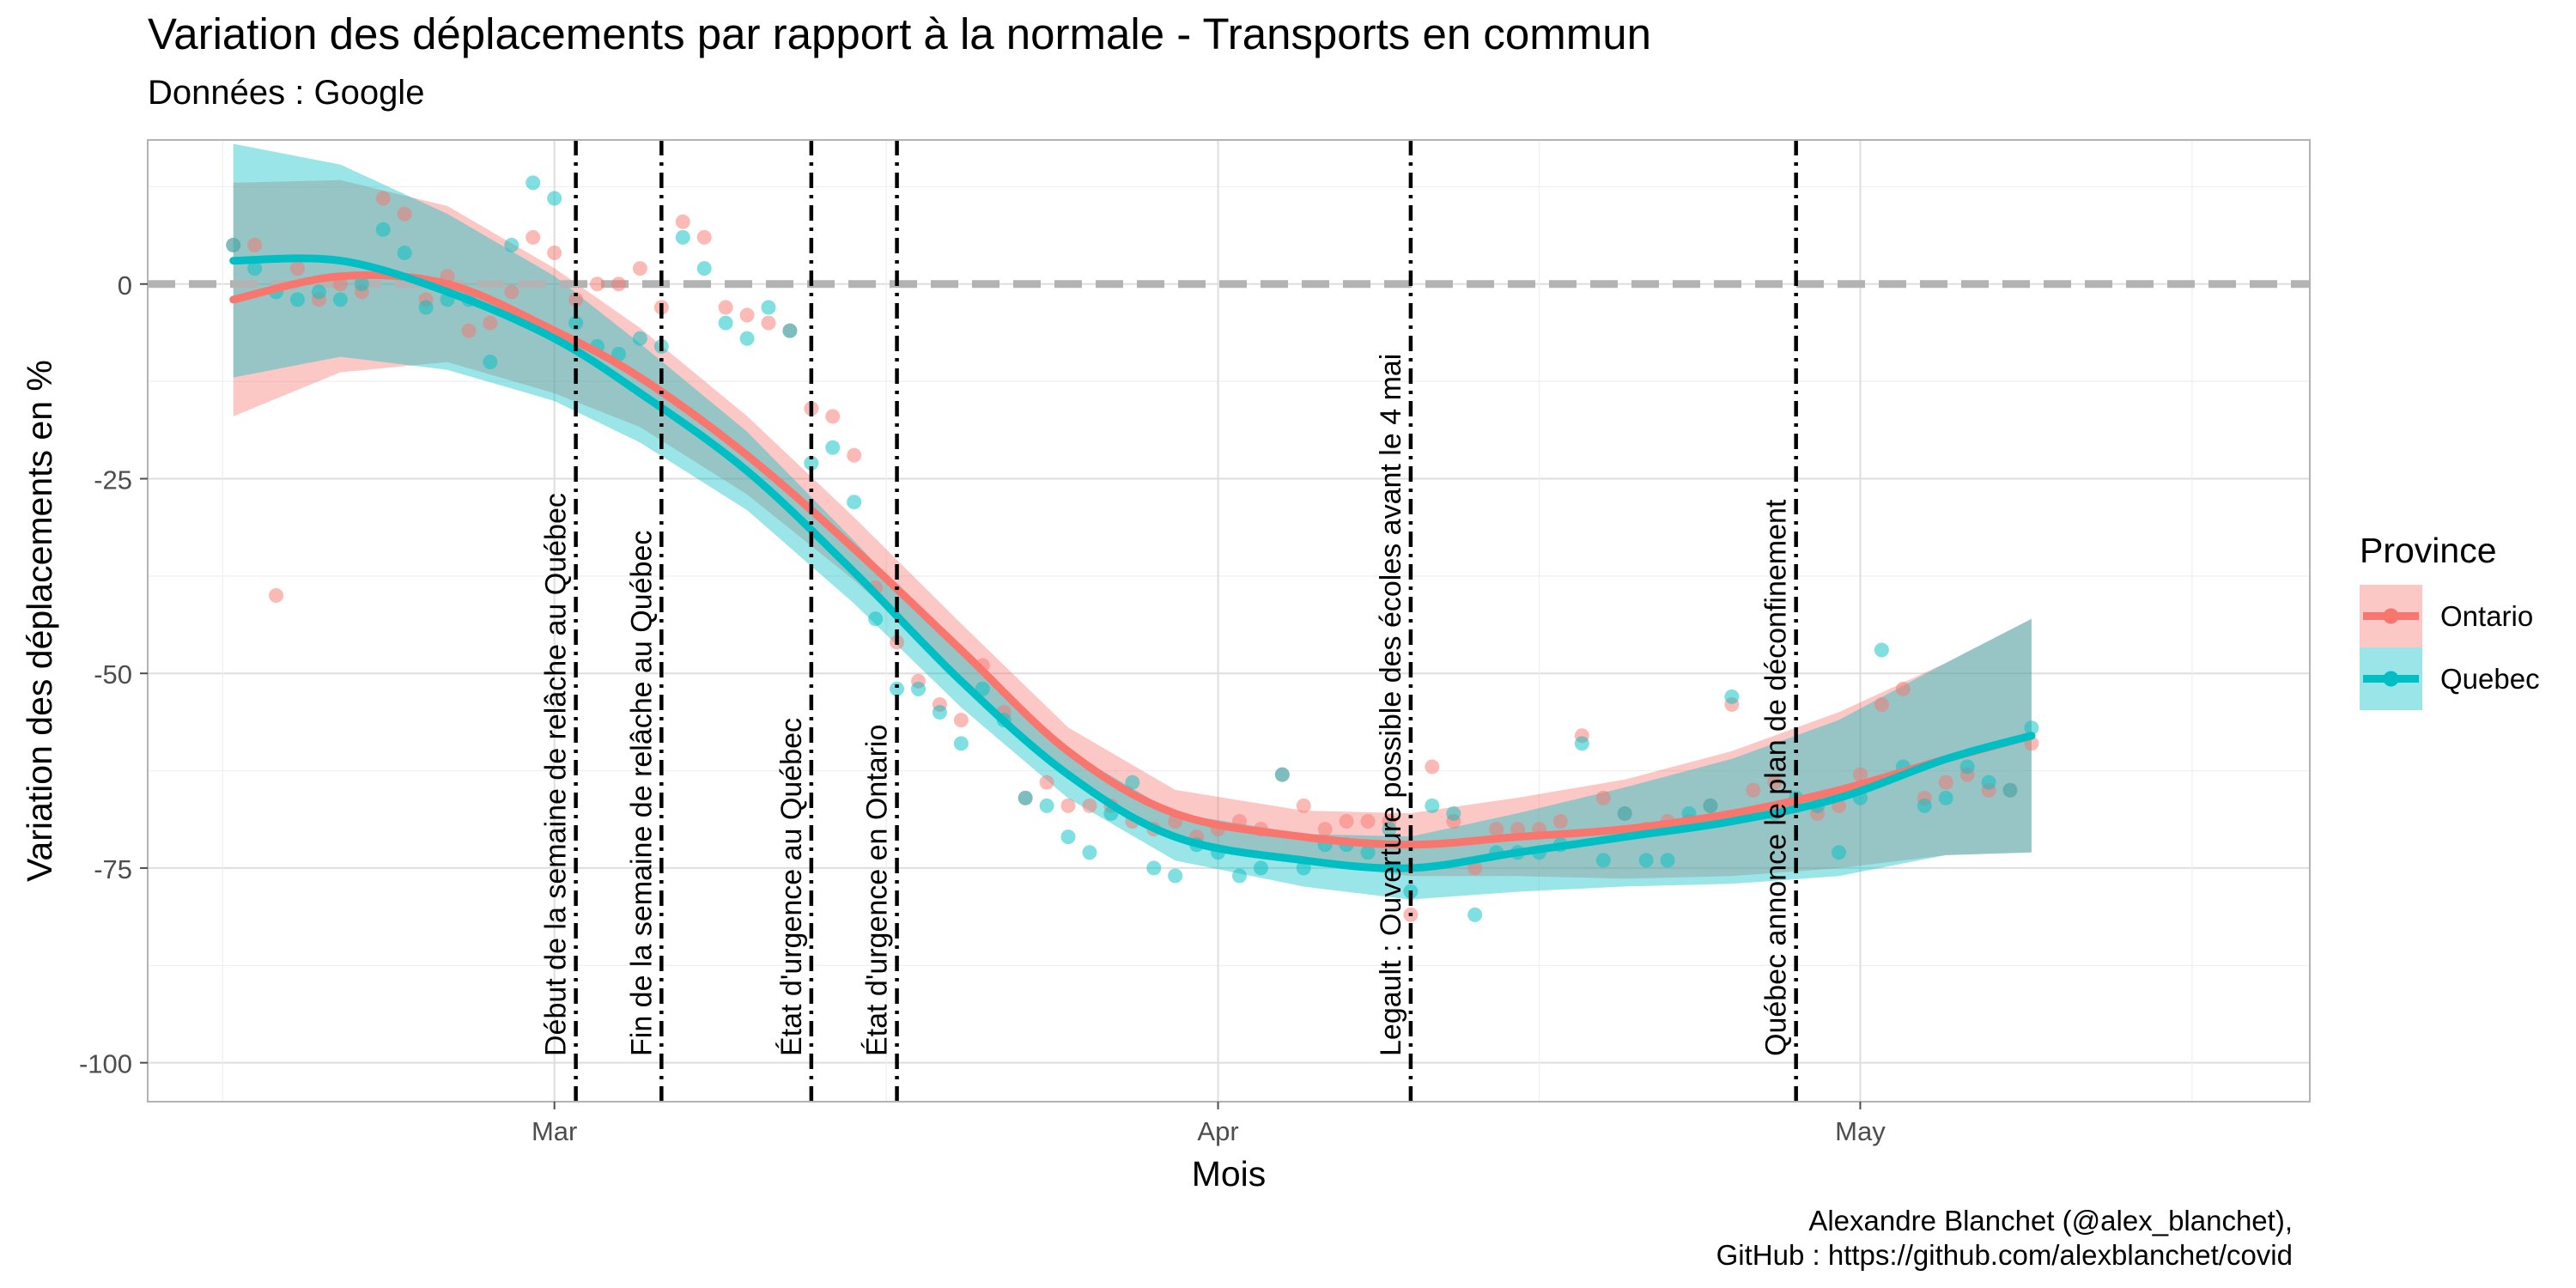  What do you see at coordinates (113, 869) in the screenshot?
I see `y-tick-label: -75` at bounding box center [113, 869].